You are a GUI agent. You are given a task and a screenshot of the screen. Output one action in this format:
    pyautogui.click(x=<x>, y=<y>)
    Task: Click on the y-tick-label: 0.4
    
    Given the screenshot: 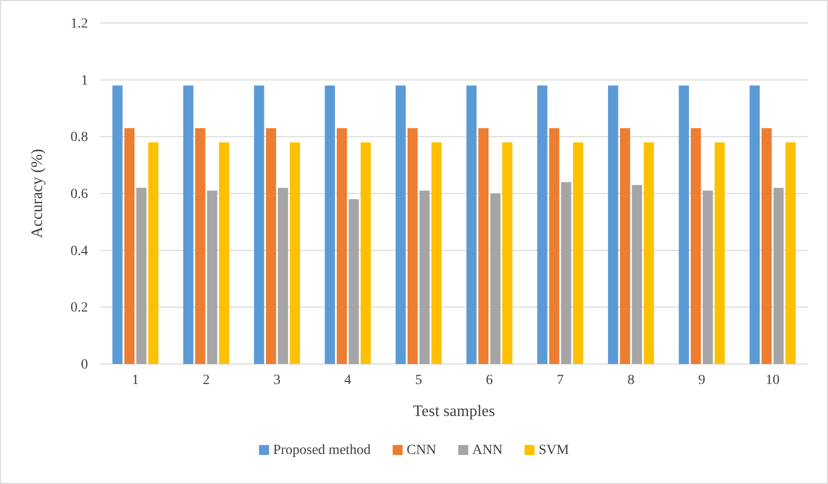 What is the action you would take?
    pyautogui.click(x=79, y=251)
    